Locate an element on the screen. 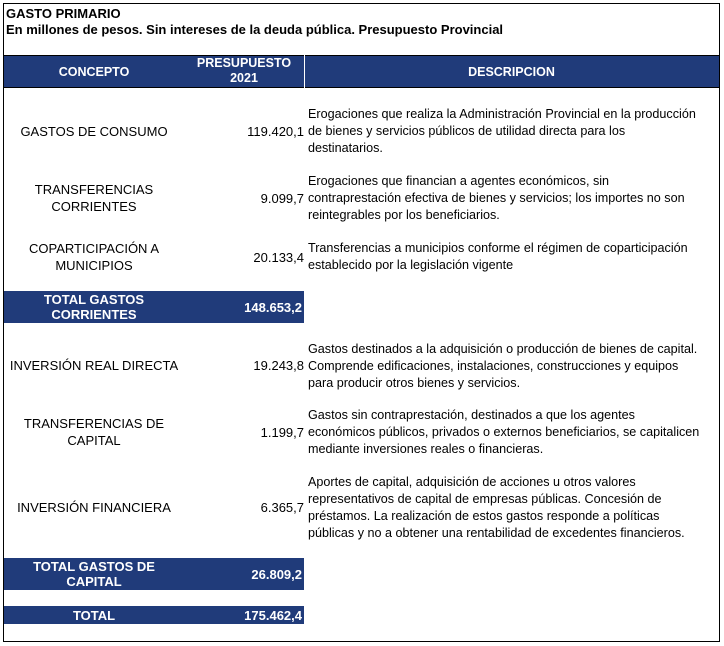  header-concept: CONCEPTO is located at coordinates (94, 72).